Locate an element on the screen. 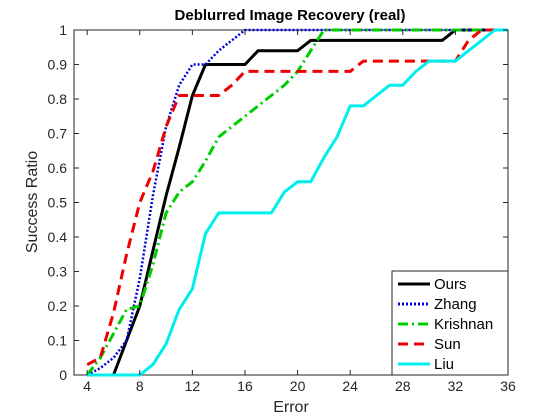 The width and height of the screenshot is (560, 420). x-tick-label: 28 is located at coordinates (403, 386).